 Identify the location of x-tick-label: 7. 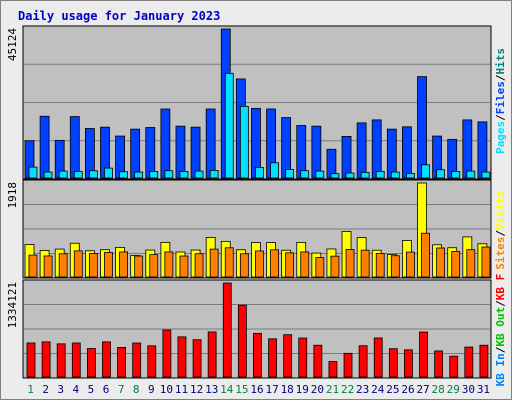
(121, 389).